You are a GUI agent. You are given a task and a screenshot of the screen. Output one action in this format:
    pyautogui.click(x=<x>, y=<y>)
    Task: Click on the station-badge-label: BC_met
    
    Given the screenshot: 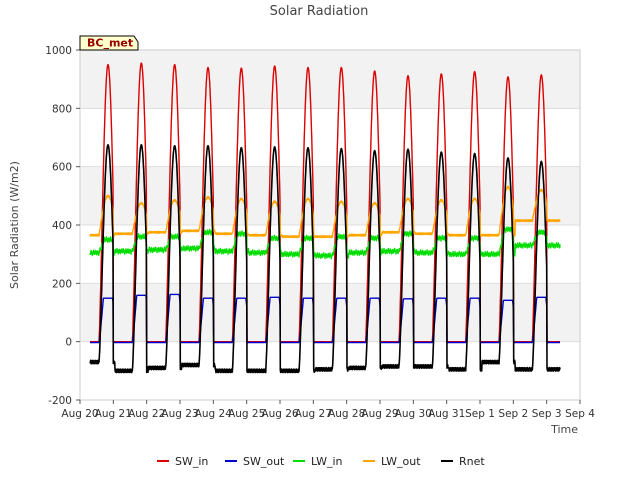 What is the action you would take?
    pyautogui.click(x=110, y=43)
    